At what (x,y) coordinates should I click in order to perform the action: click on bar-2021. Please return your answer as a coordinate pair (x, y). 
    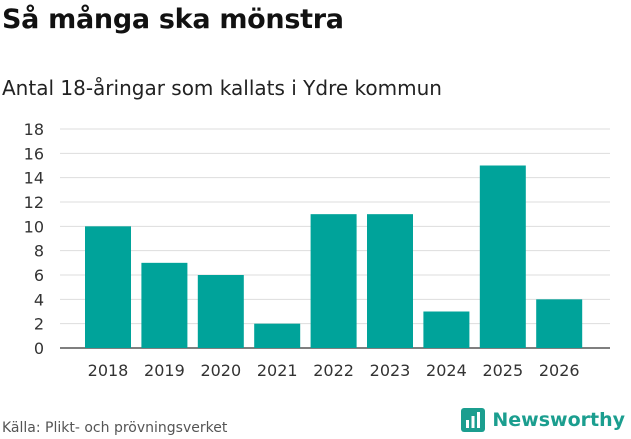
    Looking at the image, I should click on (277, 335).